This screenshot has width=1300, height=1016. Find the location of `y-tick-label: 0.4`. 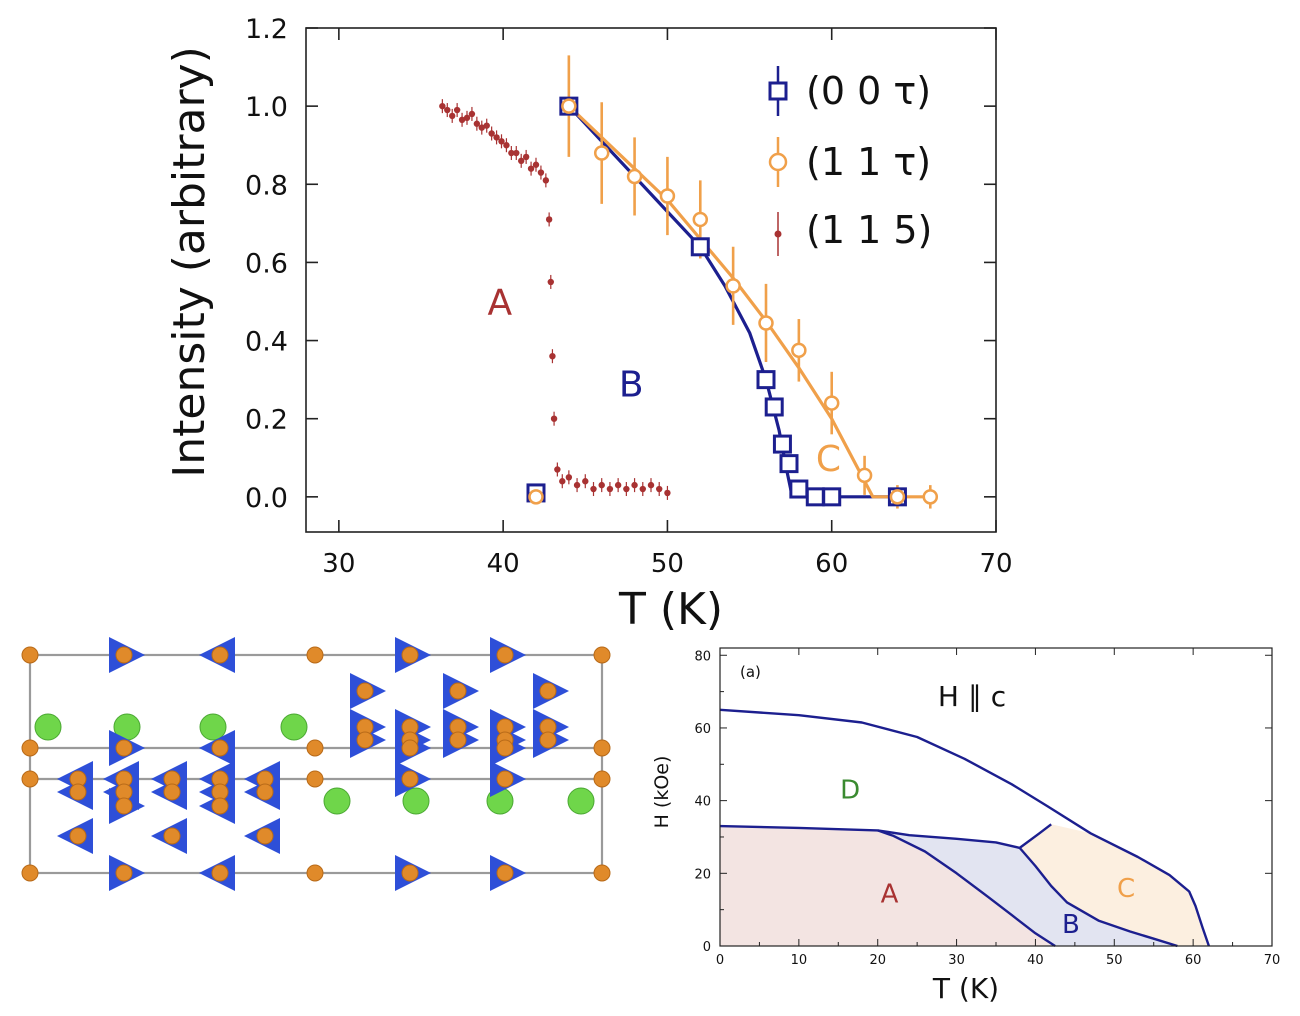

y-tick-label: 0.4 is located at coordinates (266, 342).